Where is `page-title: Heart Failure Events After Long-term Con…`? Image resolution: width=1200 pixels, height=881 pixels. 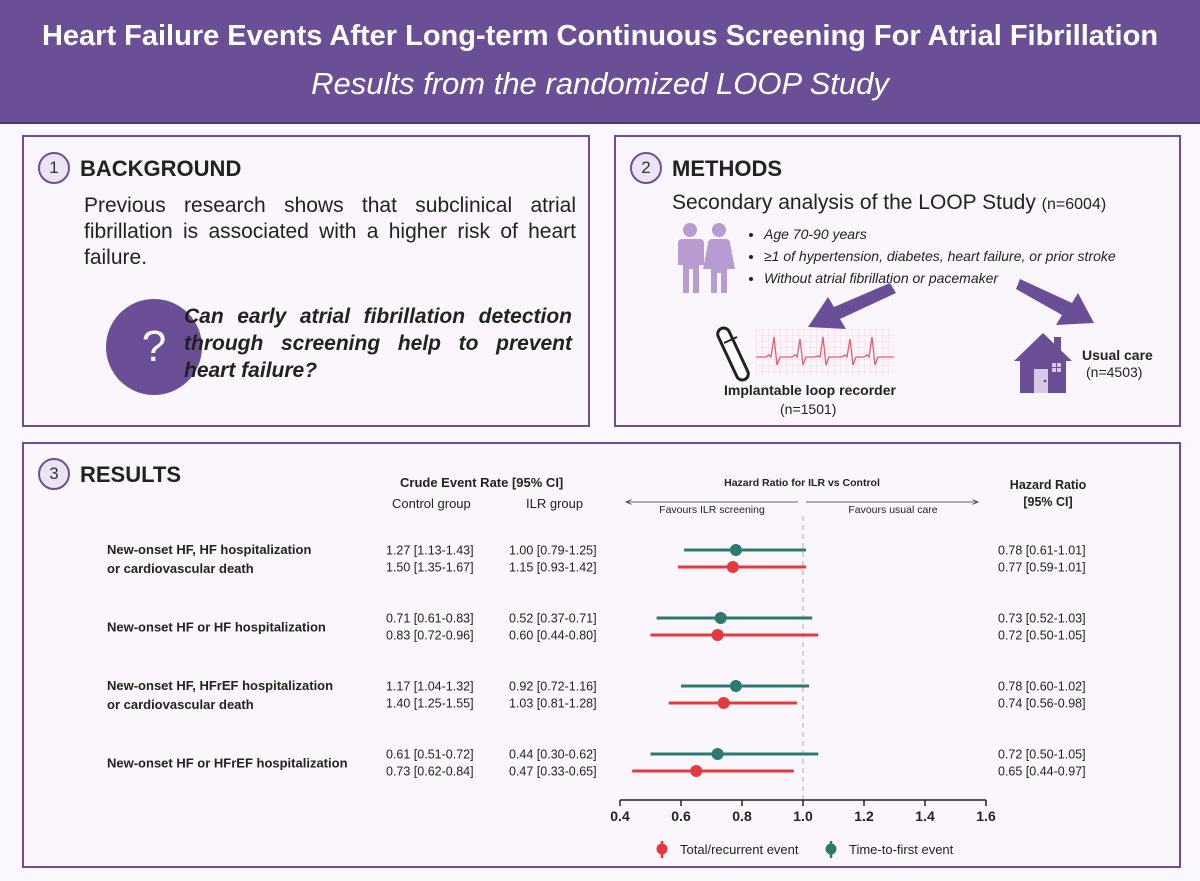 page-title: Heart Failure Events After Long-term Con… is located at coordinates (600, 36).